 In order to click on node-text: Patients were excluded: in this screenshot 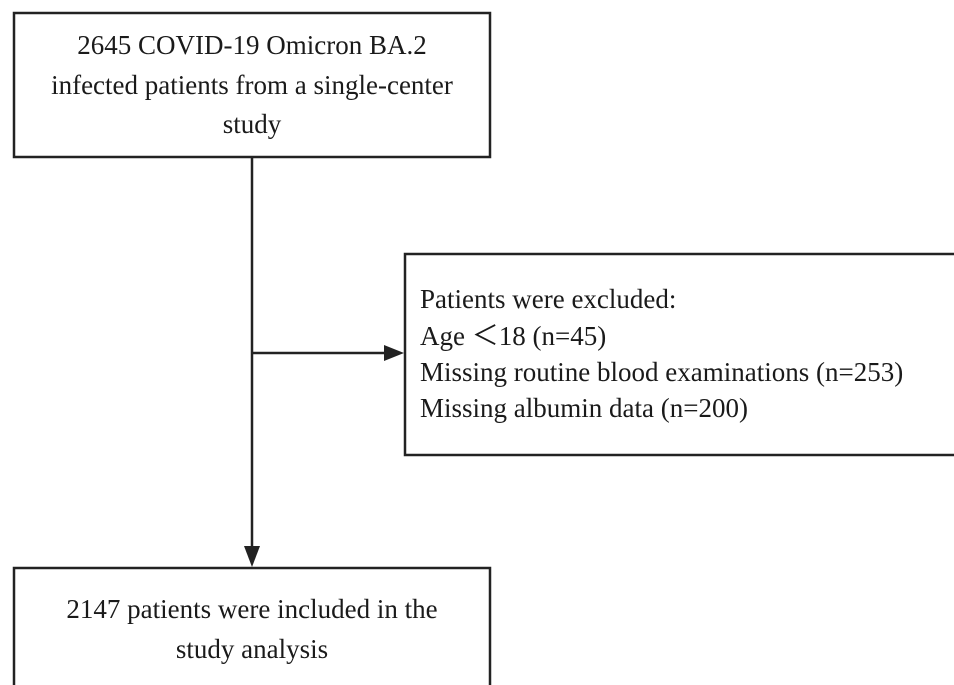, I will do `click(548, 299)`.